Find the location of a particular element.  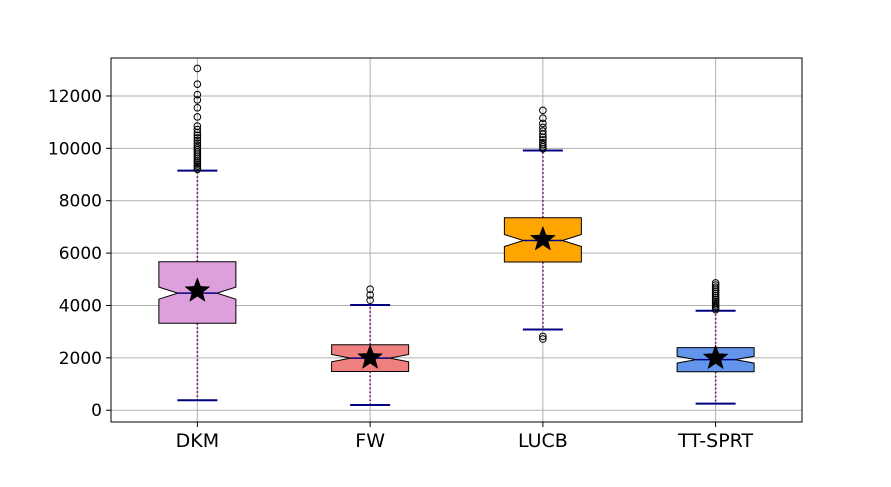

y-tick-label: 10000 is located at coordinates (75, 149).